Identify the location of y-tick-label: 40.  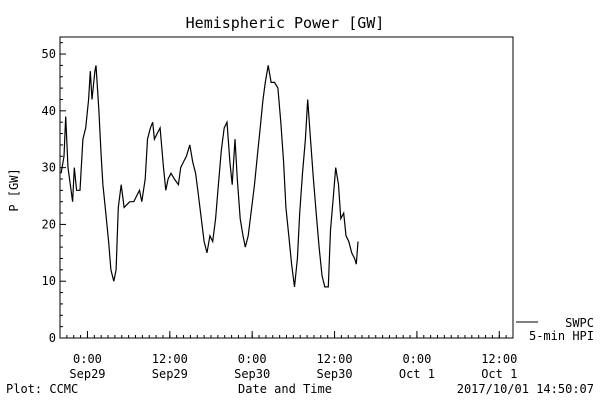
(49, 111).